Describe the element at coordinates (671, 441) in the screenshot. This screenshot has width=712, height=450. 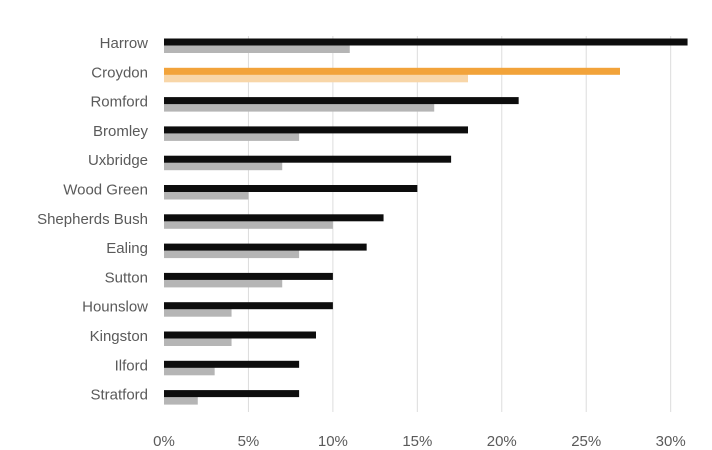
I see `x-tick-label-30: 30%` at that location.